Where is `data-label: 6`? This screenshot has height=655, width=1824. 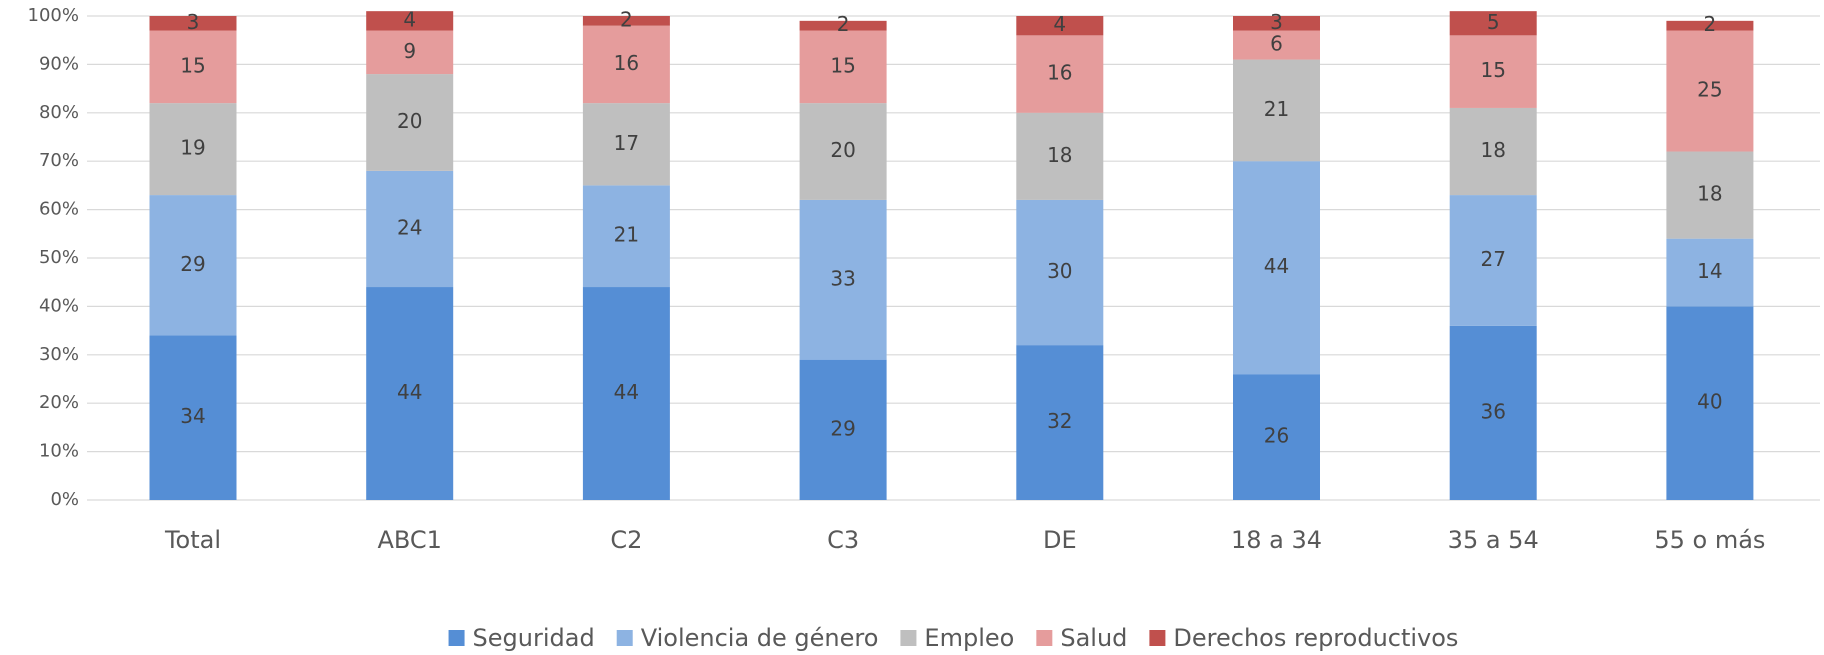 data-label: 6 is located at coordinates (1276, 44).